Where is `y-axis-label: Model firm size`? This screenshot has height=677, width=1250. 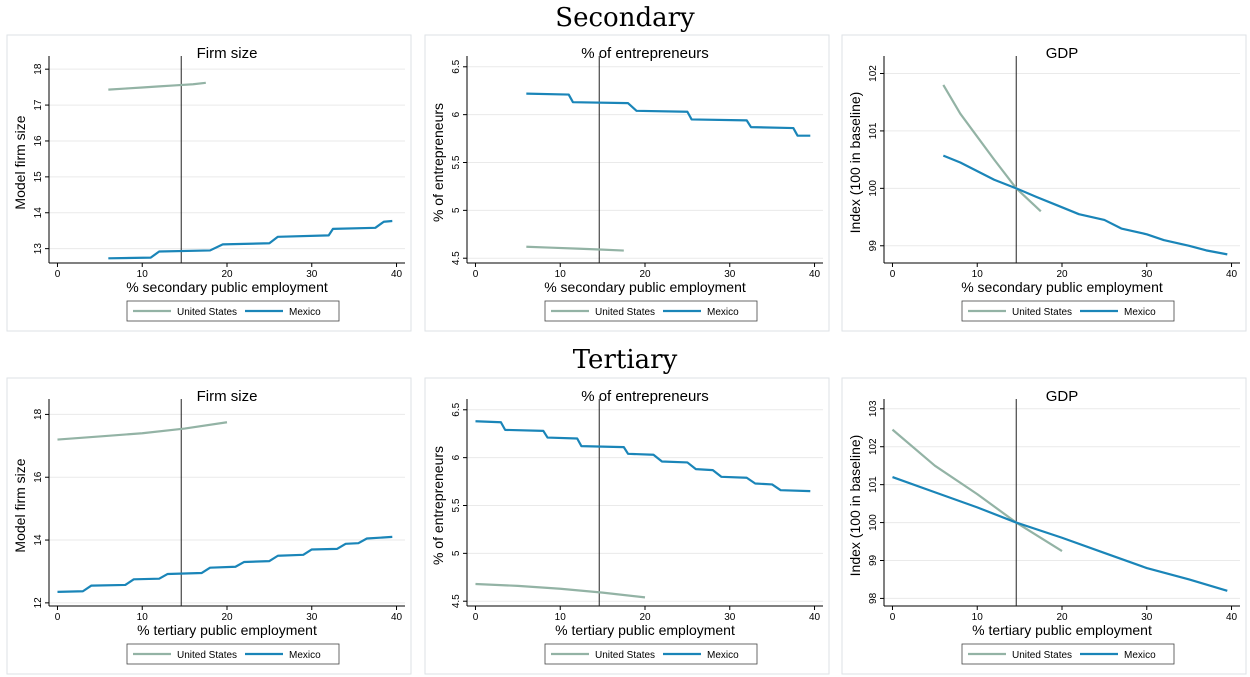
y-axis-label: Model firm size is located at coordinates (20, 162).